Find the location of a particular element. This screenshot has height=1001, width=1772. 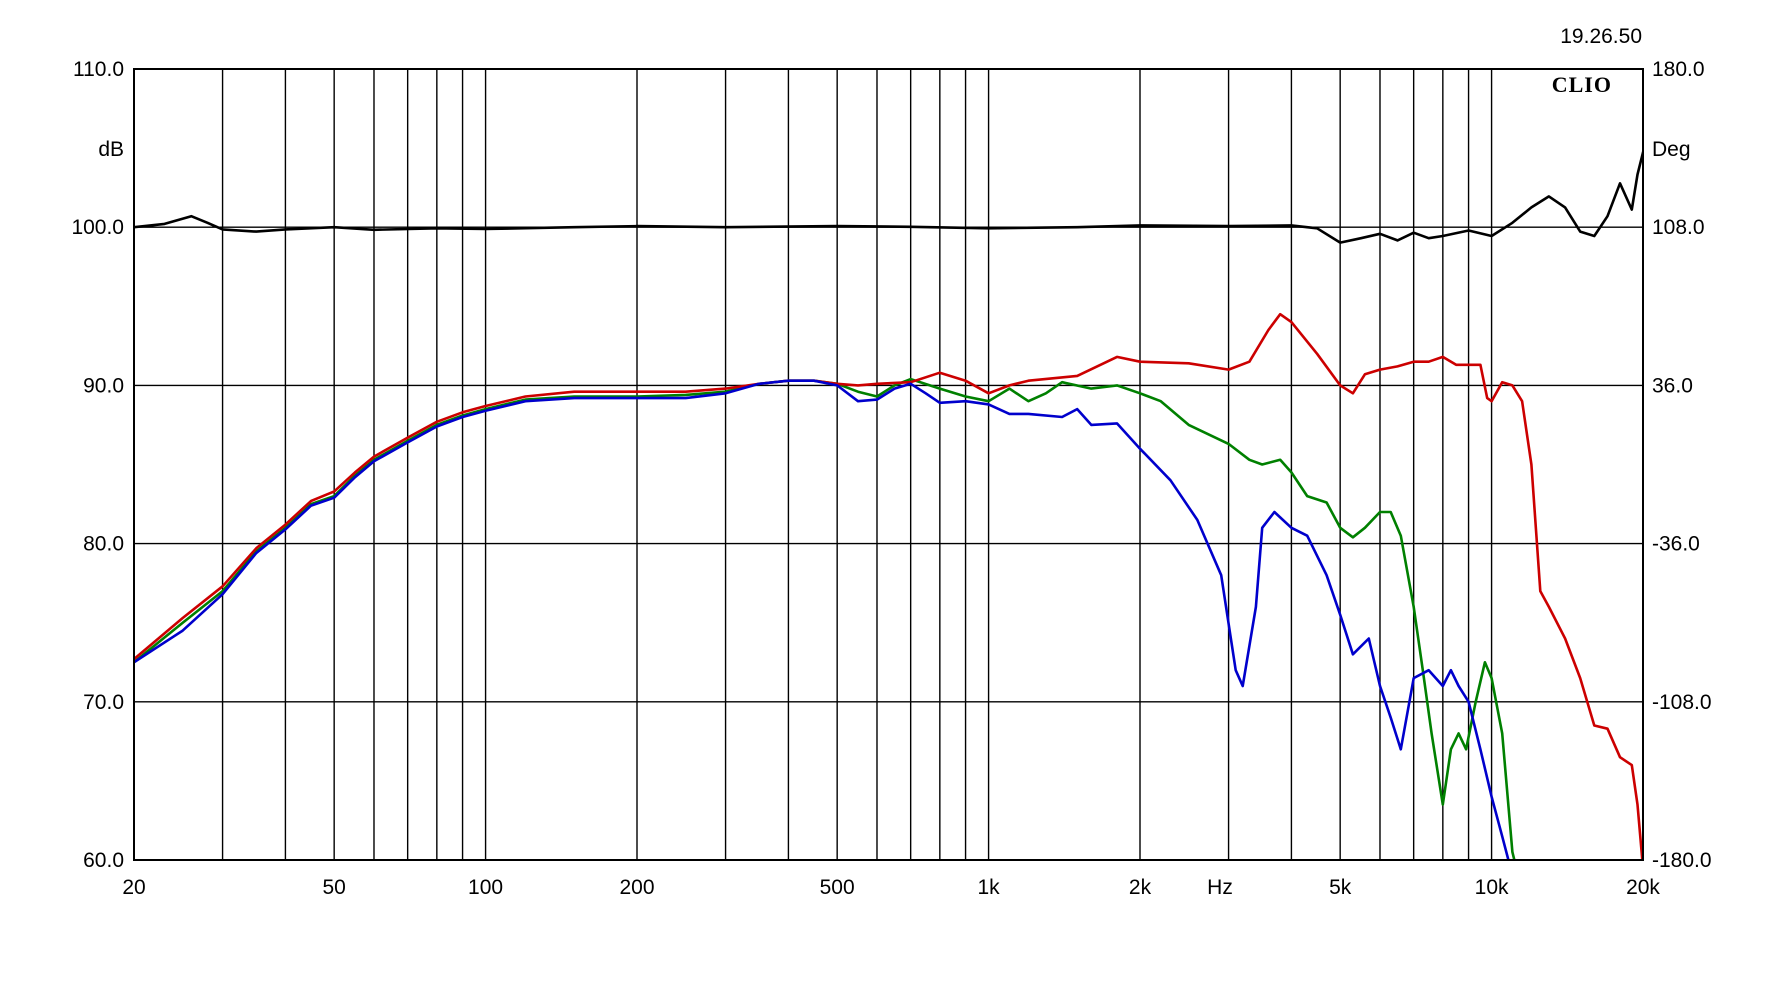

x-tick-label: 20 is located at coordinates (133, 887).